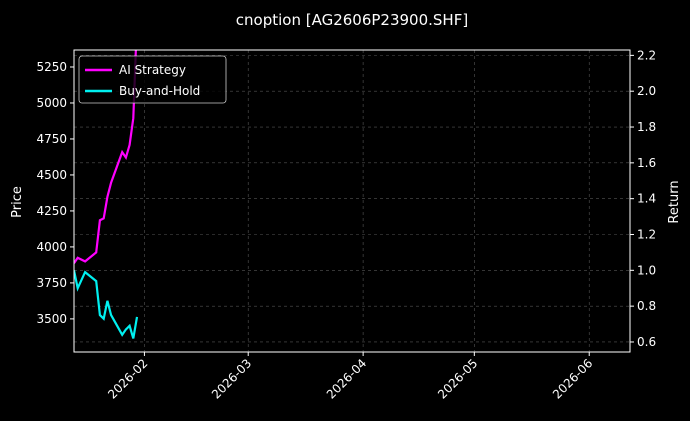 The width and height of the screenshot is (690, 421). Describe the element at coordinates (646, 306) in the screenshot. I see `y2-tick-label: 0.8` at that location.